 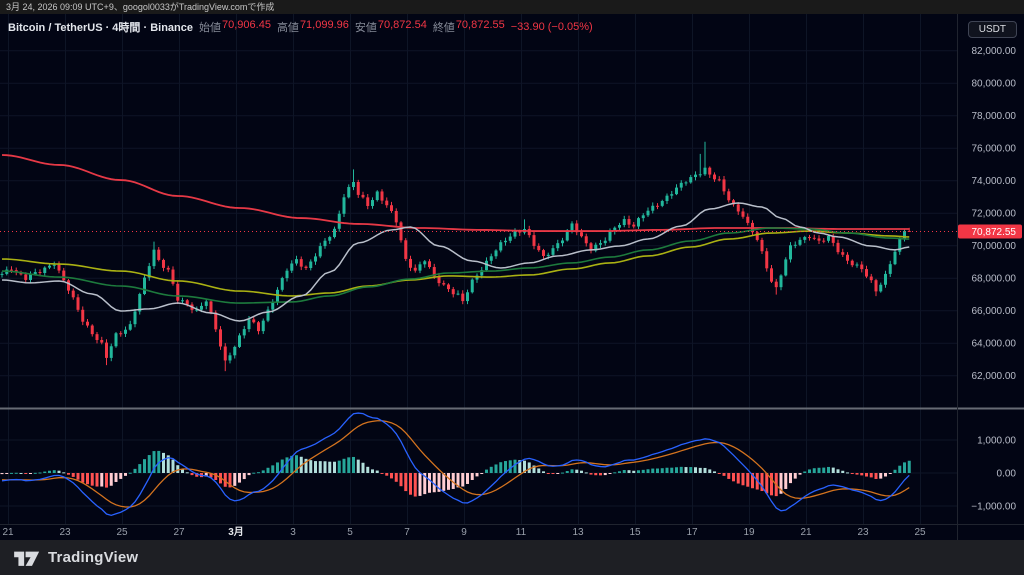 I want to click on symbol-descriptor: Bitcoin / TetherUS · 4時間 · Binance, so click(x=100, y=28).